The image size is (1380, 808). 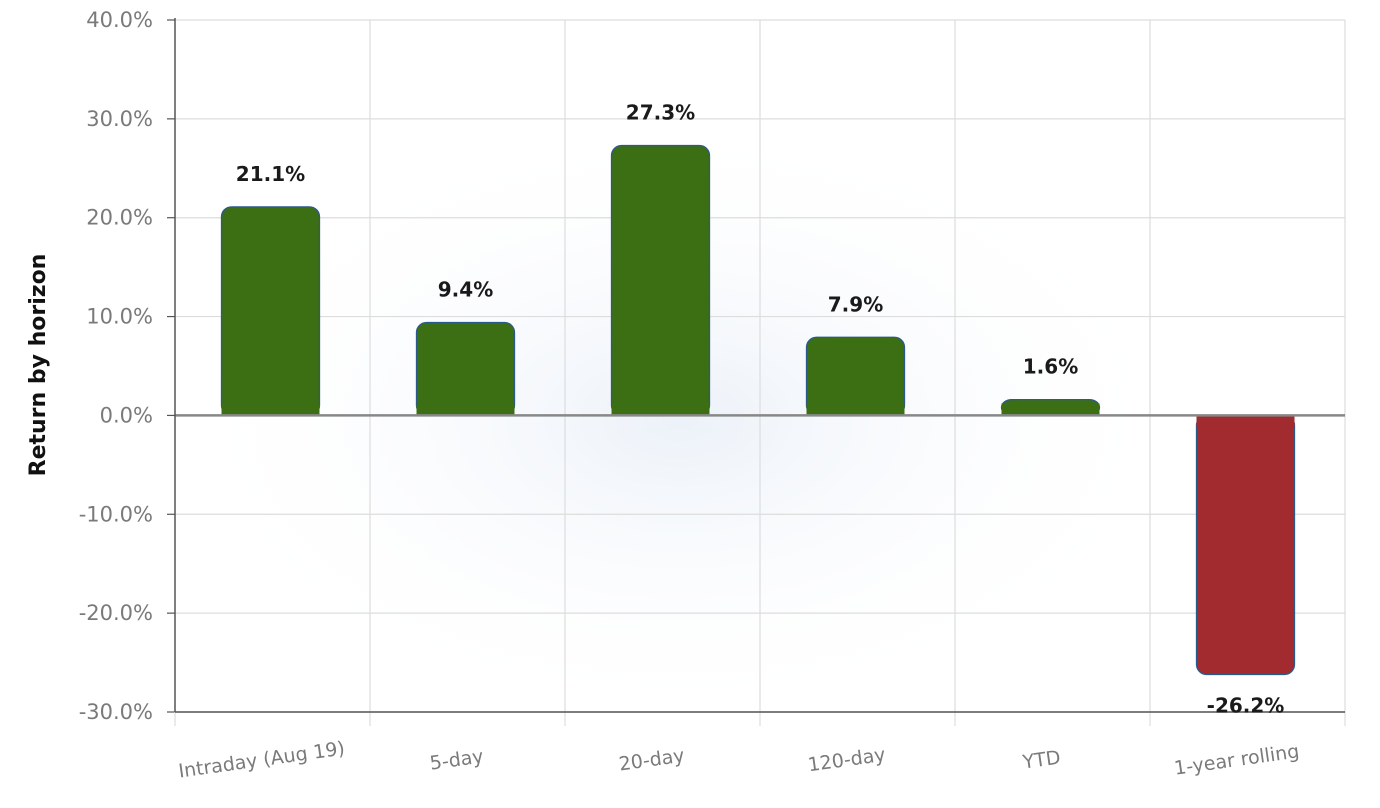 I want to click on y-tick-label: 30.0%, so click(x=119, y=119).